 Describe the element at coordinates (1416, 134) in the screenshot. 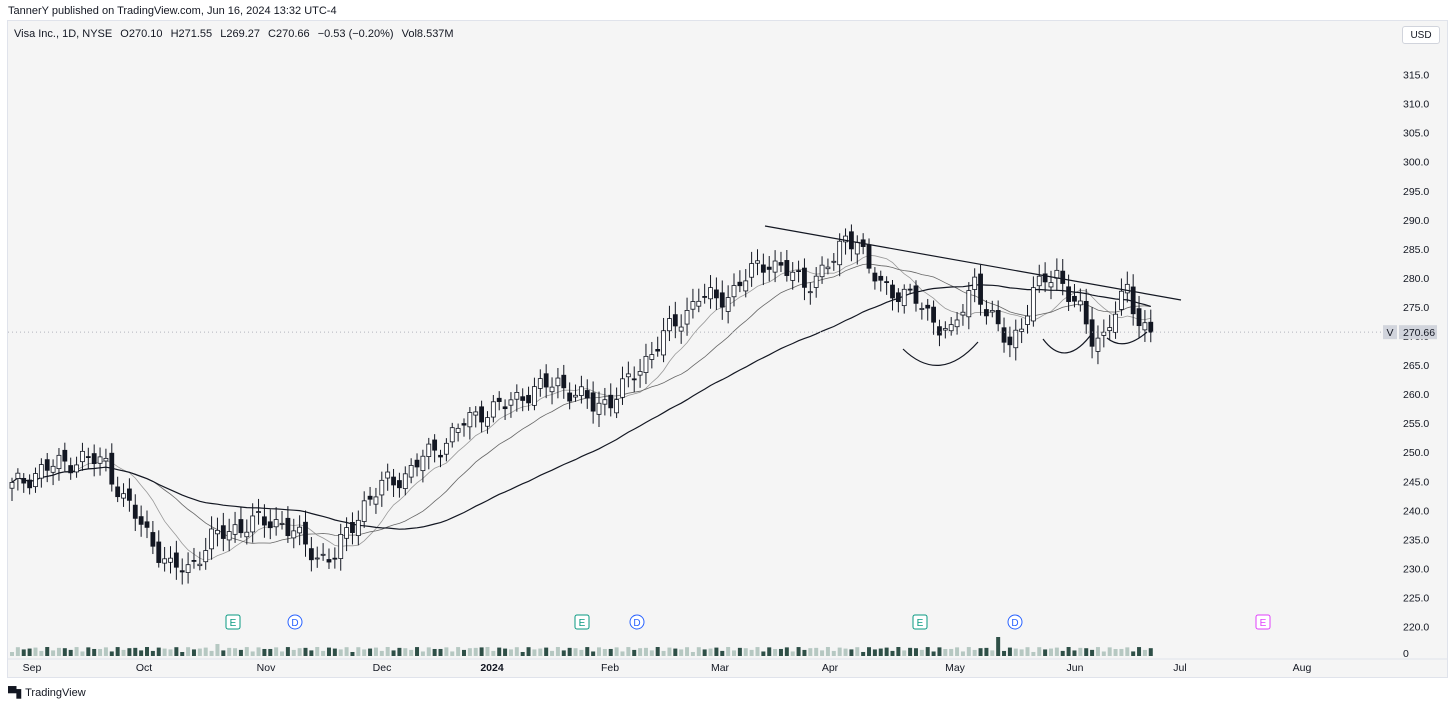

I see `y-tick-label: 305.0` at that location.